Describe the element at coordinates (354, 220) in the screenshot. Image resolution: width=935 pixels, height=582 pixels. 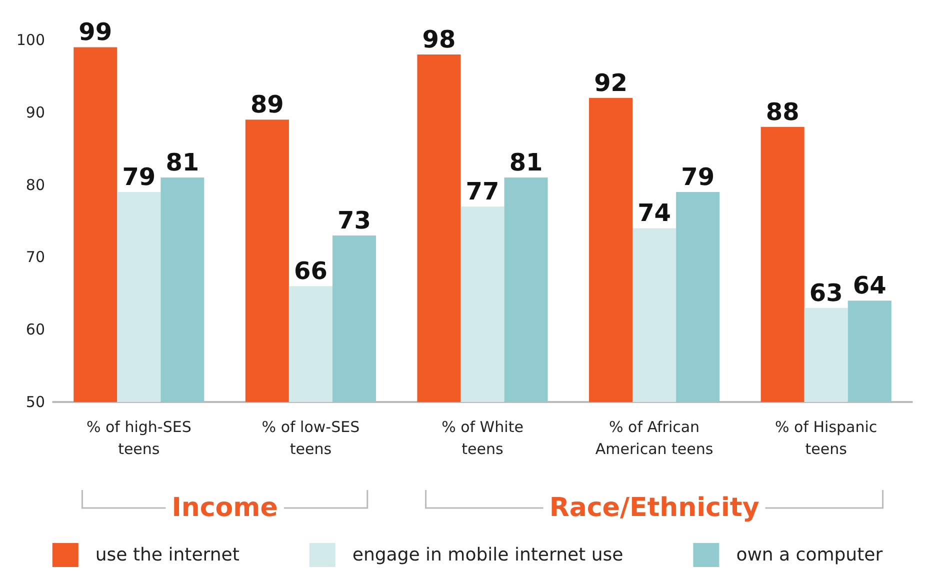
I see `data-label: 73` at that location.